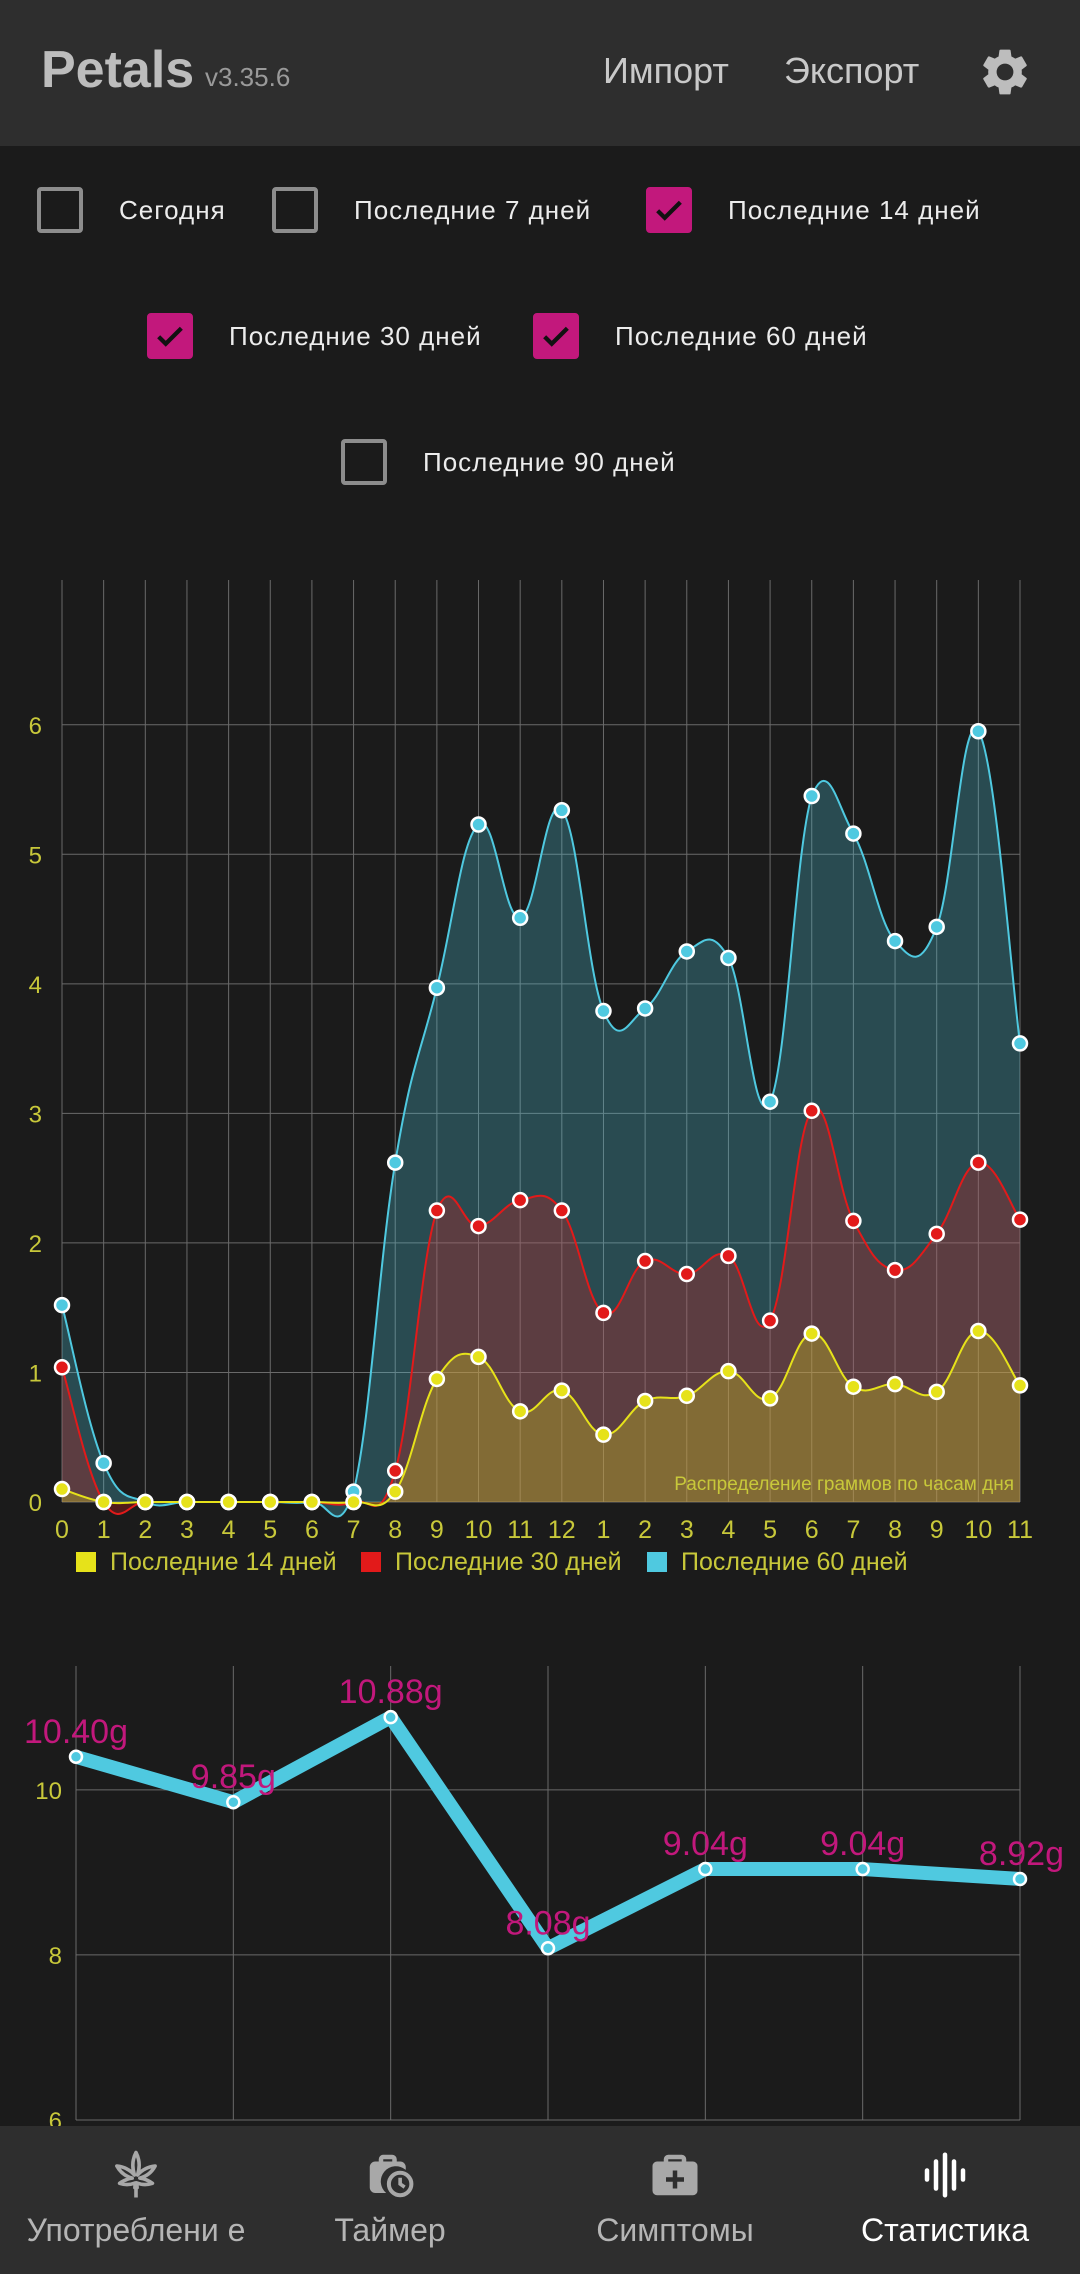  What do you see at coordinates (687, 1530) in the screenshot?
I see `x-tick-label: 3` at bounding box center [687, 1530].